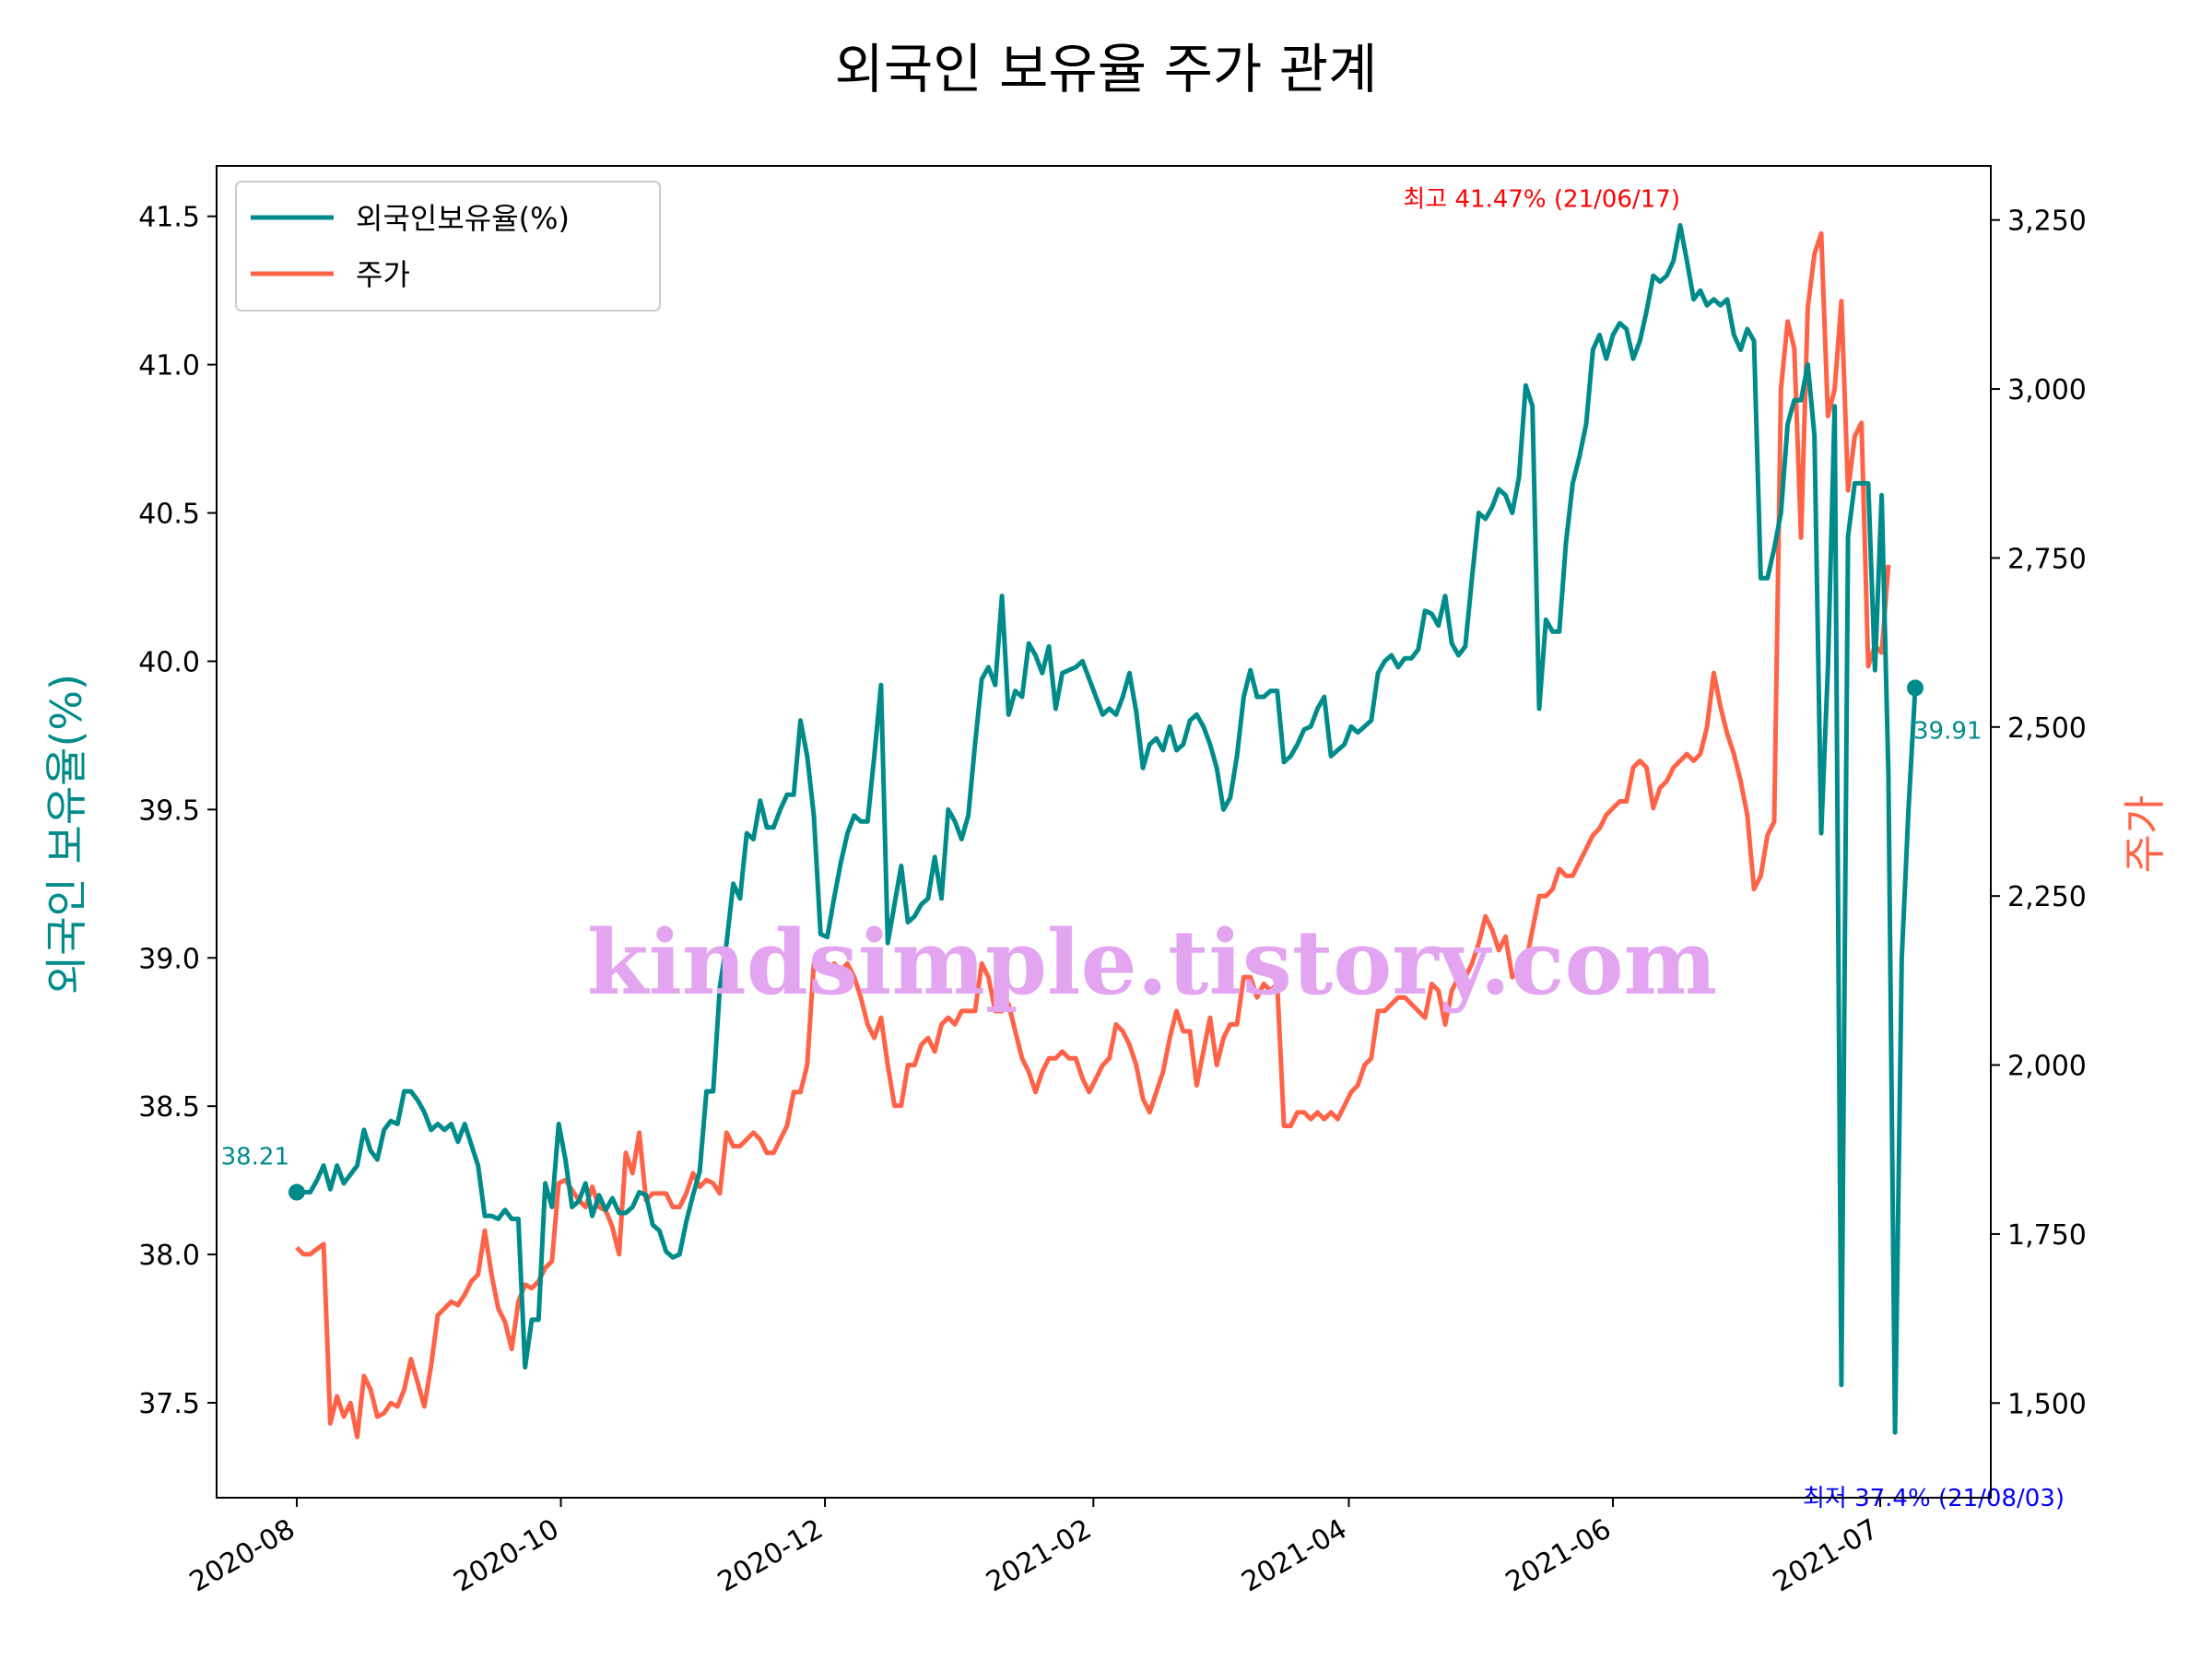 Image resolution: width=2212 pixels, height=1659 pixels. I want to click on y-left-tick-label: 41.0, so click(169, 366).